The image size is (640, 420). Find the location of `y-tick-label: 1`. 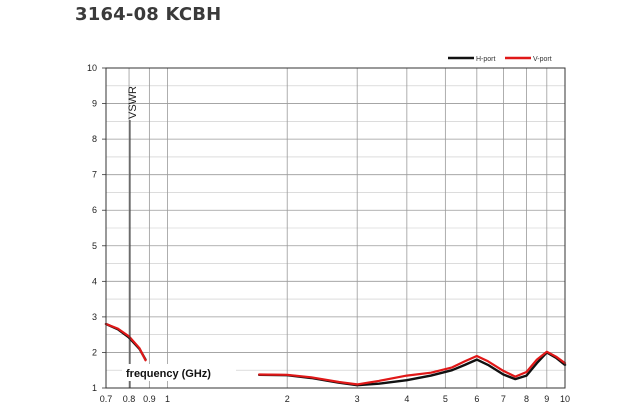

y-tick-label: 1 is located at coordinates (94, 388).